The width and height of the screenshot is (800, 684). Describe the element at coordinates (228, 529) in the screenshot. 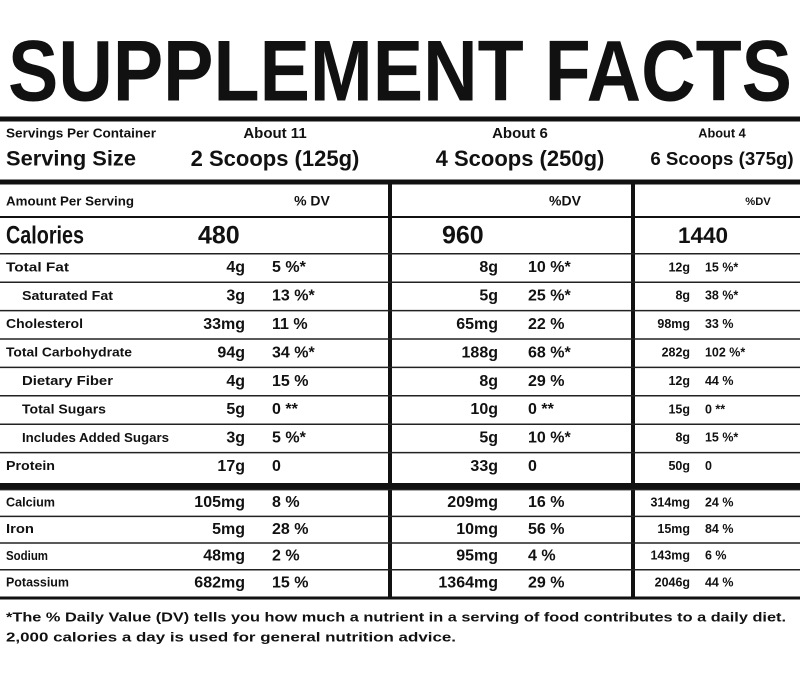

I see `amount: 5mg` at that location.